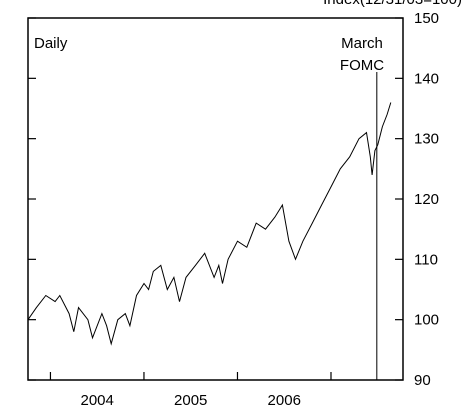 This screenshot has height=413, width=469. I want to click on y-tick-label: 90, so click(422, 380).